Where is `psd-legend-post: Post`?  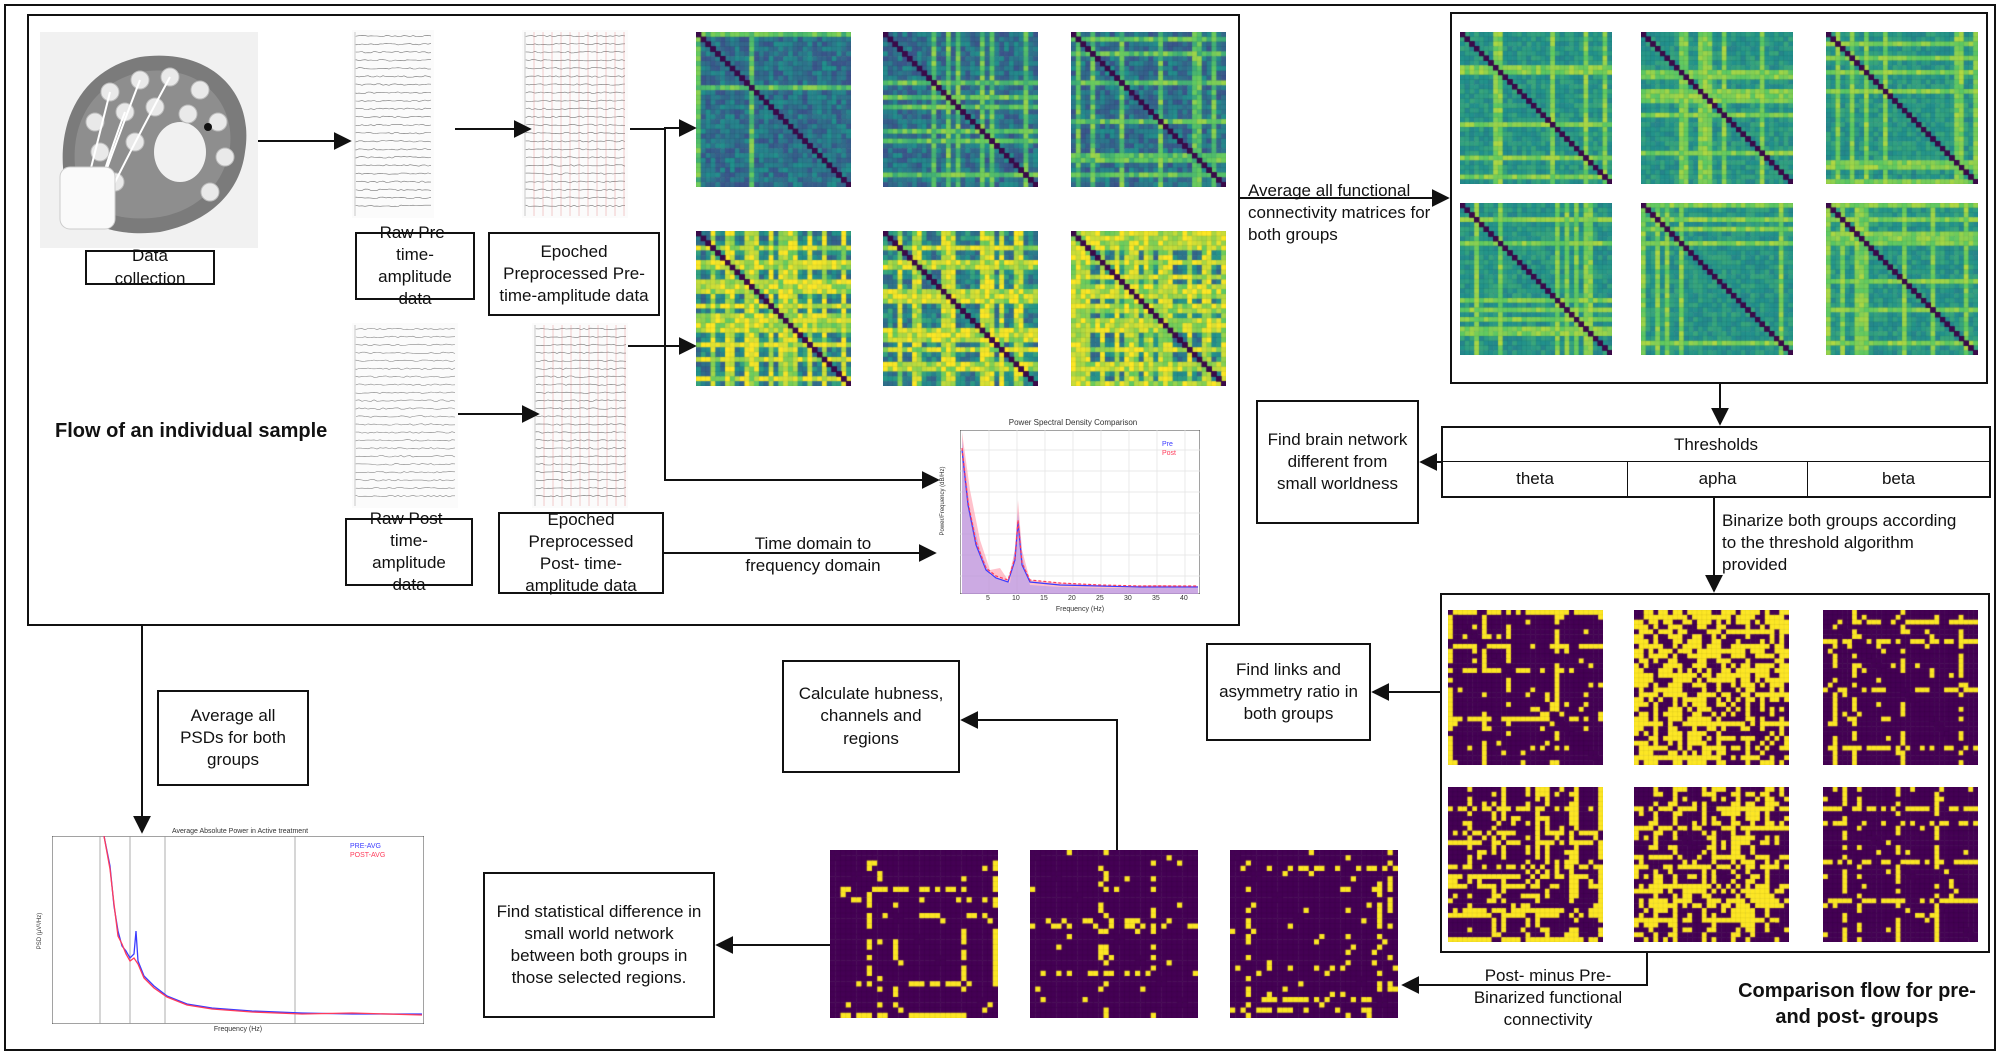
psd-legend-post: Post is located at coordinates (1169, 453).